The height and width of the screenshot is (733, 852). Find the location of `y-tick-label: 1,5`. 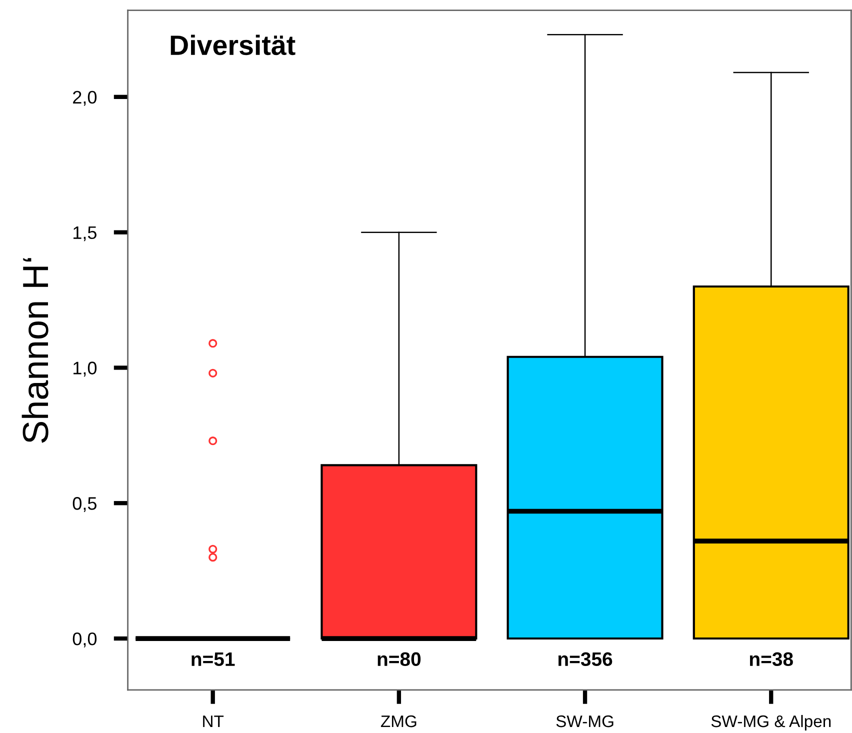

y-tick-label: 1,5 is located at coordinates (85, 234).